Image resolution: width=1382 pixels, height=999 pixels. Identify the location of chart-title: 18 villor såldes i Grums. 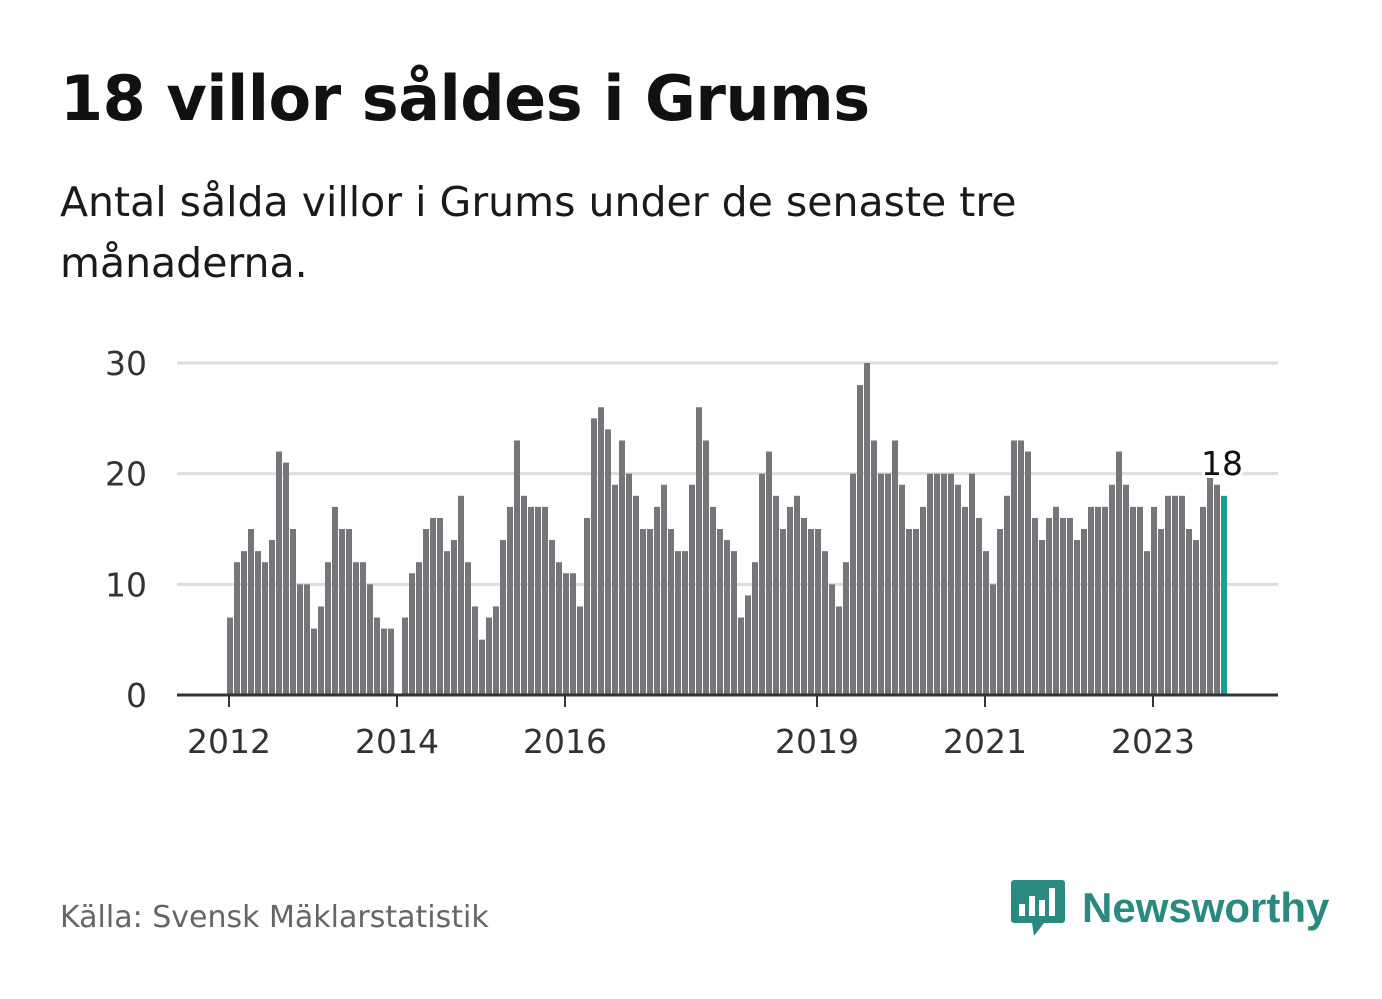
(465, 98).